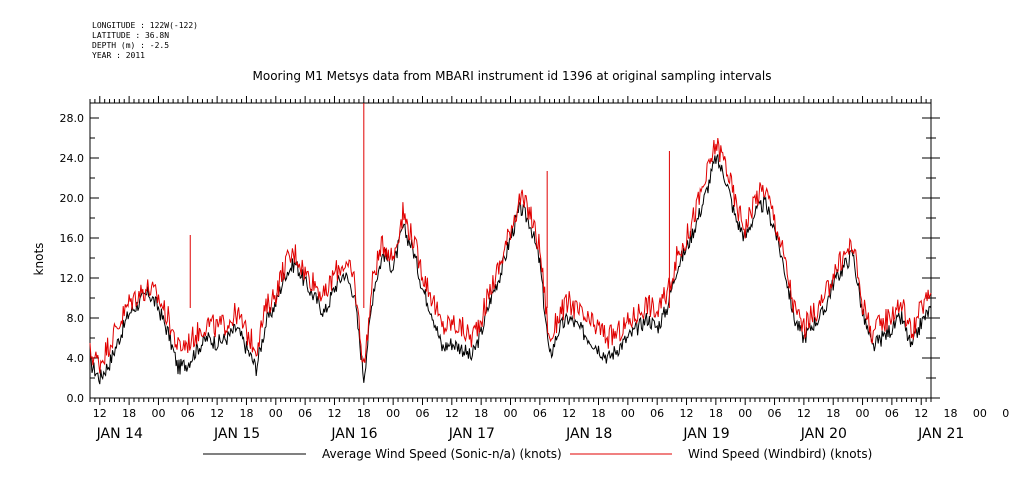 This screenshot has height=504, width=1009. Describe the element at coordinates (118, 55) in the screenshot. I see `year-label: YEAR : 2011` at that location.